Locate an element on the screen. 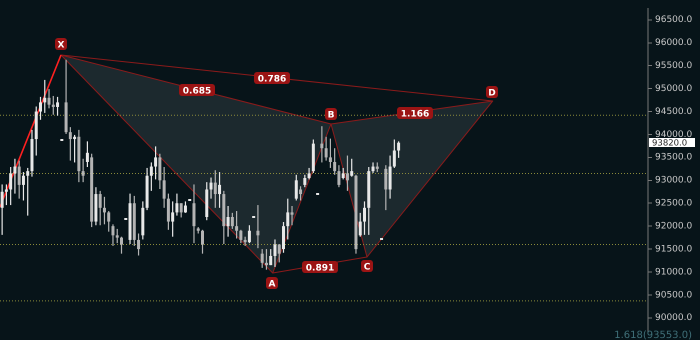 The width and height of the screenshot is (700, 340). y-tick-label: 92500.0 is located at coordinates (673, 203).